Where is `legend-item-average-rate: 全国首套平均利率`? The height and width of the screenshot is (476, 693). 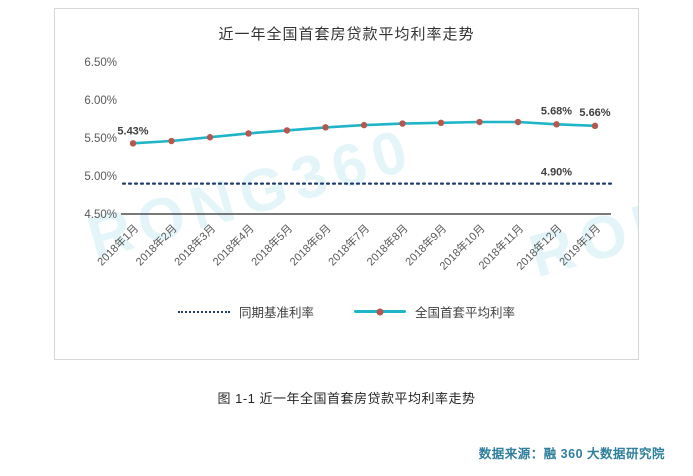 legend-item-average-rate: 全国首套平均利率 is located at coordinates (434, 311).